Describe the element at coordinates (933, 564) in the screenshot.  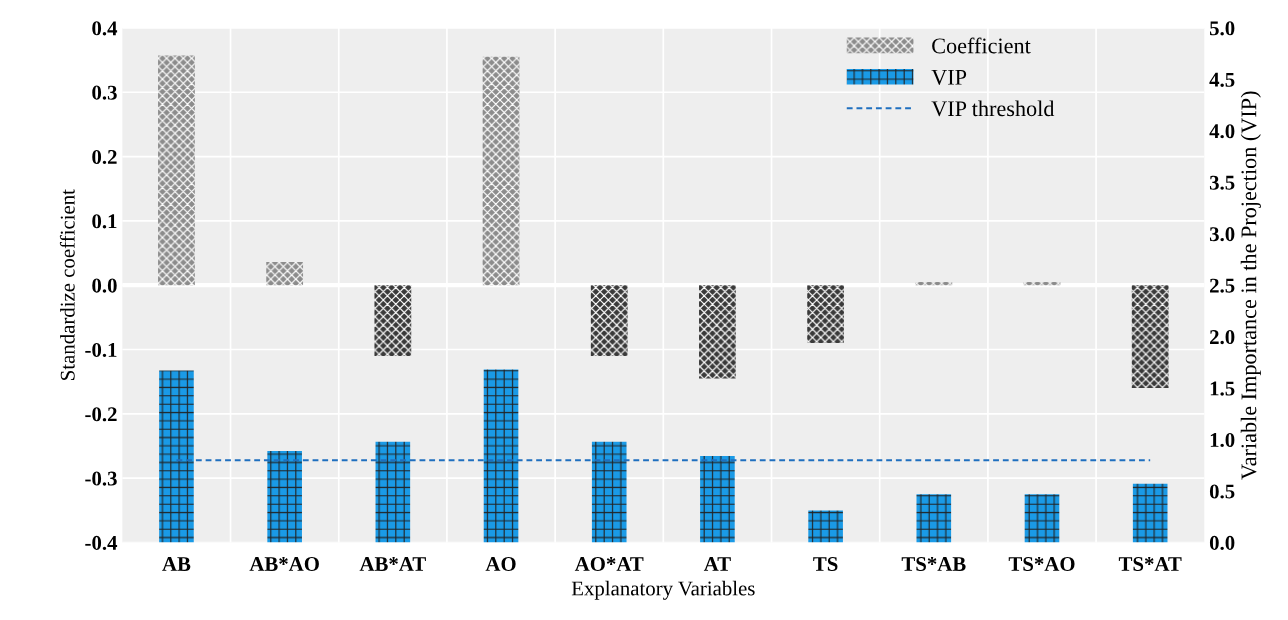
I see `x-tick-label: TS*AB` at that location.